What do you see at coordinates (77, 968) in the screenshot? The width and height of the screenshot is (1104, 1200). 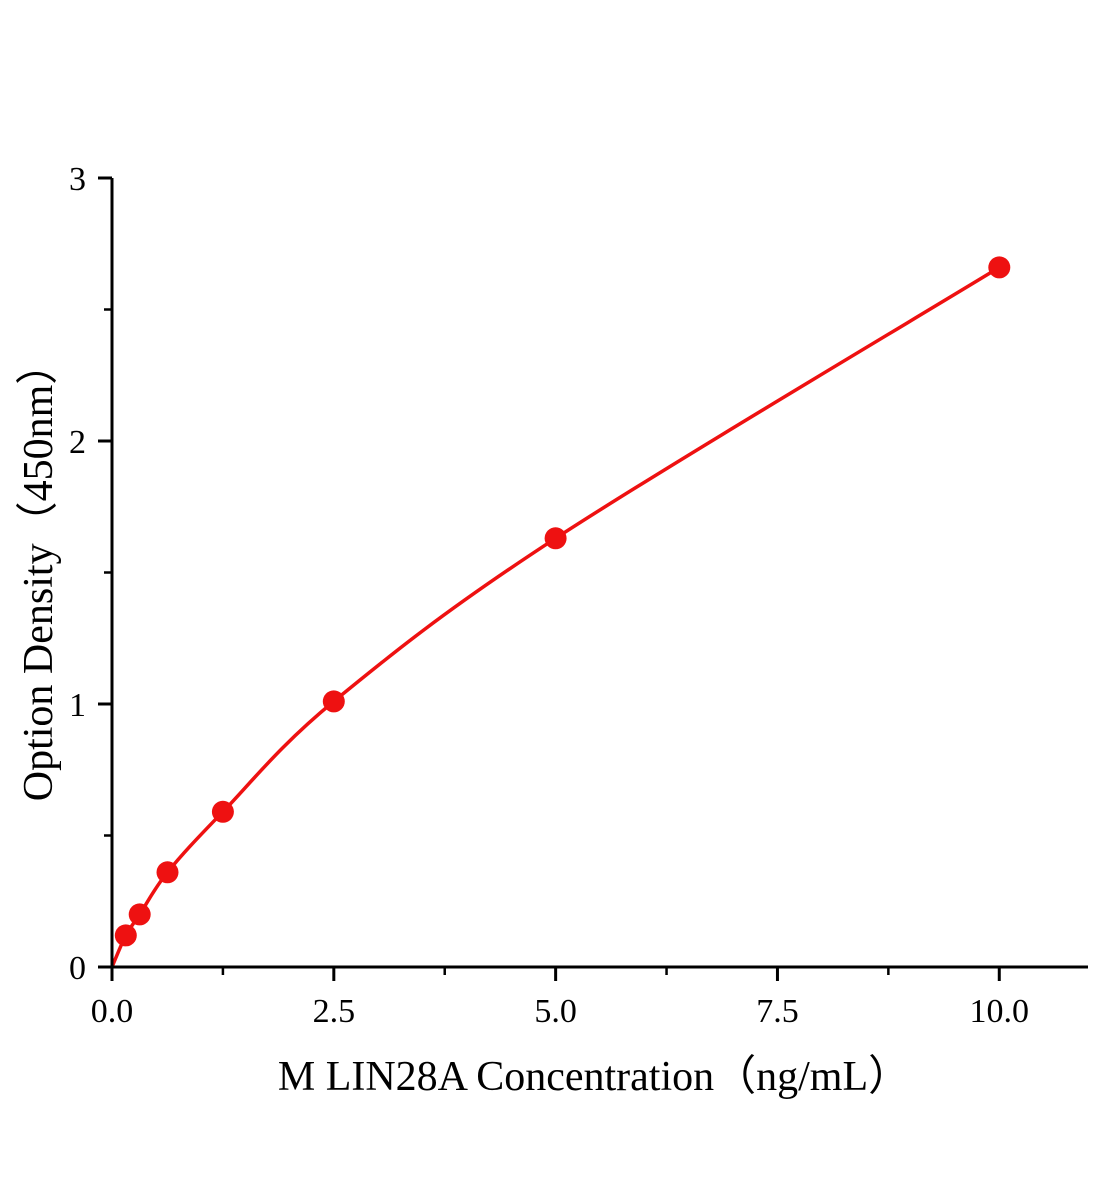 I see `y-tick-label: 0` at bounding box center [77, 968].